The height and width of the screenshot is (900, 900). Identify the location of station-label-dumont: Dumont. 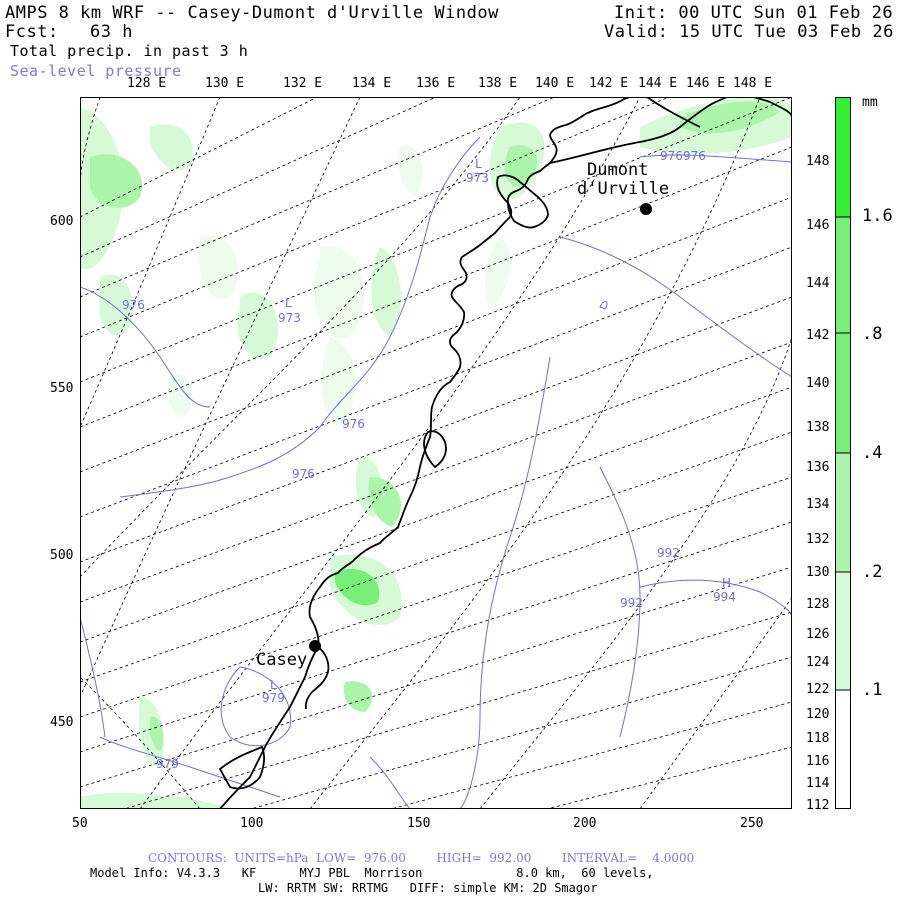
(617, 170).